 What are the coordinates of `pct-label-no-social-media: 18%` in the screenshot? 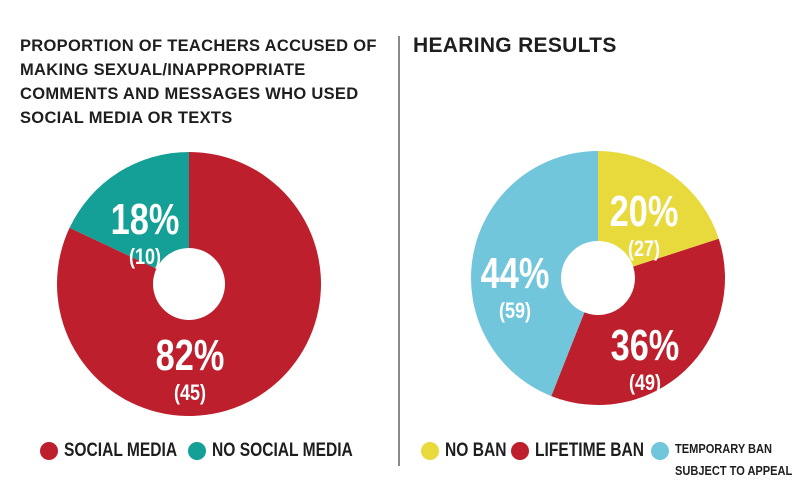 It's located at (145, 219).